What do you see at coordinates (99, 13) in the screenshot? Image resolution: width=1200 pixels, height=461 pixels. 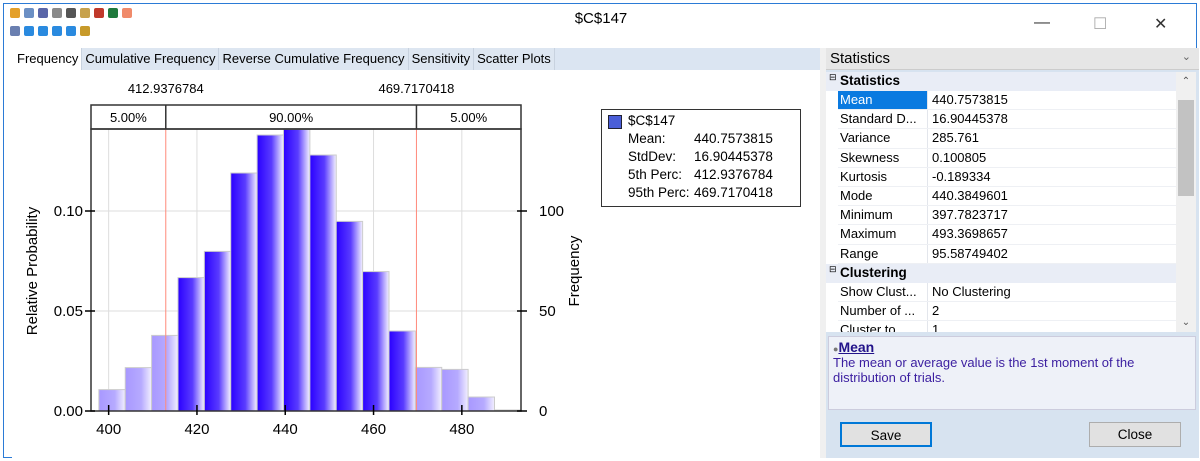 I see `chart-icon` at bounding box center [99, 13].